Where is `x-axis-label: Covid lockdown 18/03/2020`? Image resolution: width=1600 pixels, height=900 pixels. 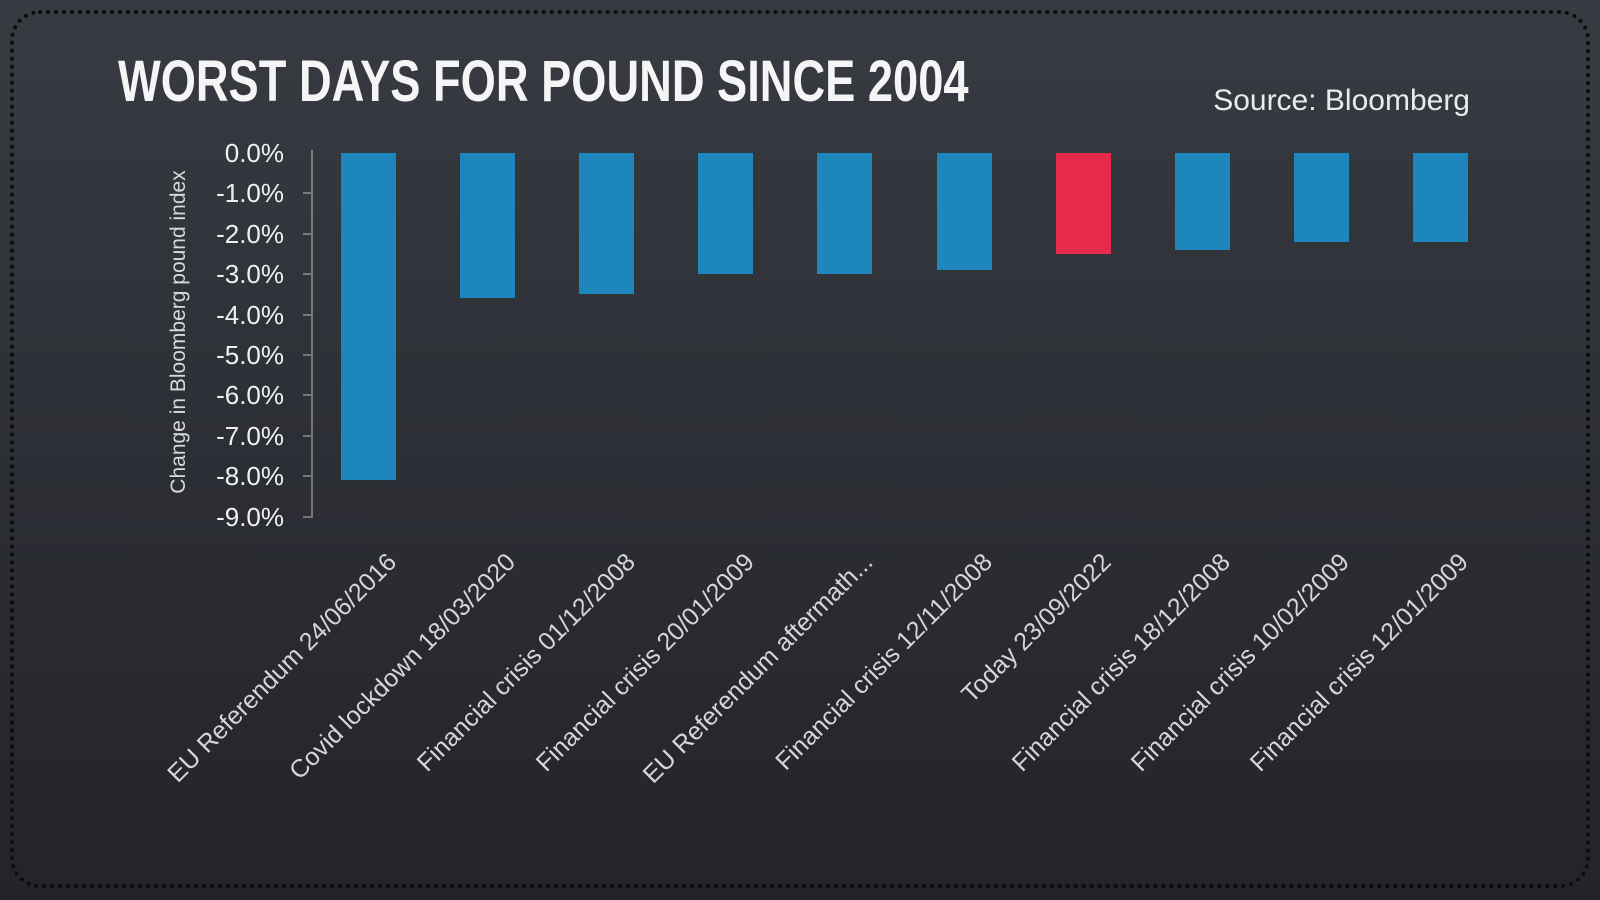 x-axis-label: Covid lockdown 18/03/2020 is located at coordinates (403, 666).